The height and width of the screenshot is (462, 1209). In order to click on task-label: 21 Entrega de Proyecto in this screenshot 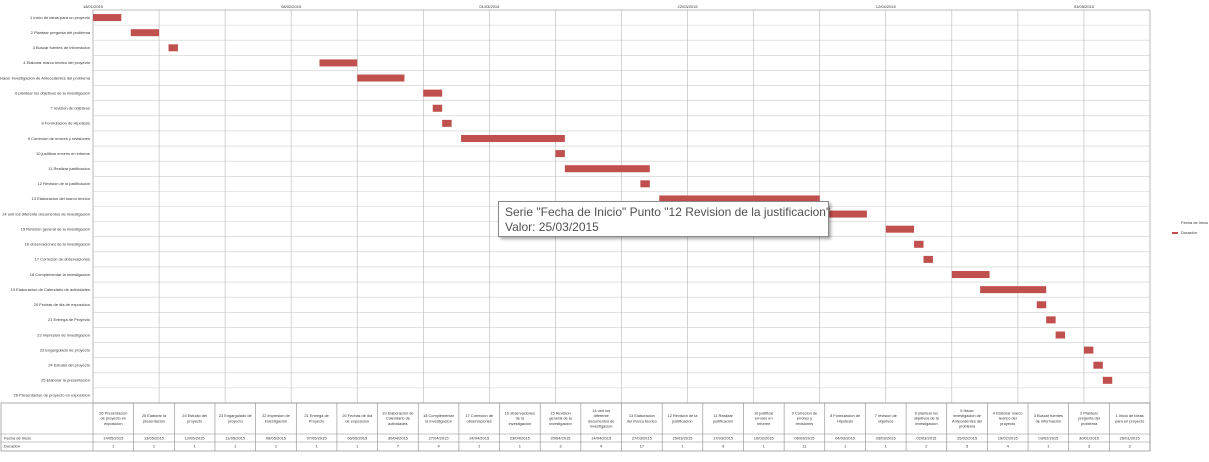, I will do `click(69, 319)`.